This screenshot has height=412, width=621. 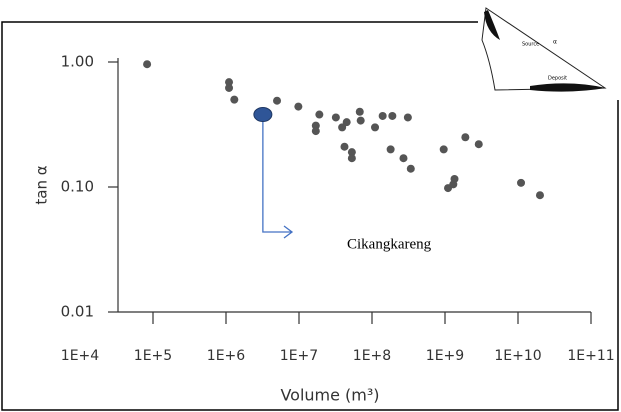 I want to click on x-tick-label: 1E+11, so click(x=590, y=356).